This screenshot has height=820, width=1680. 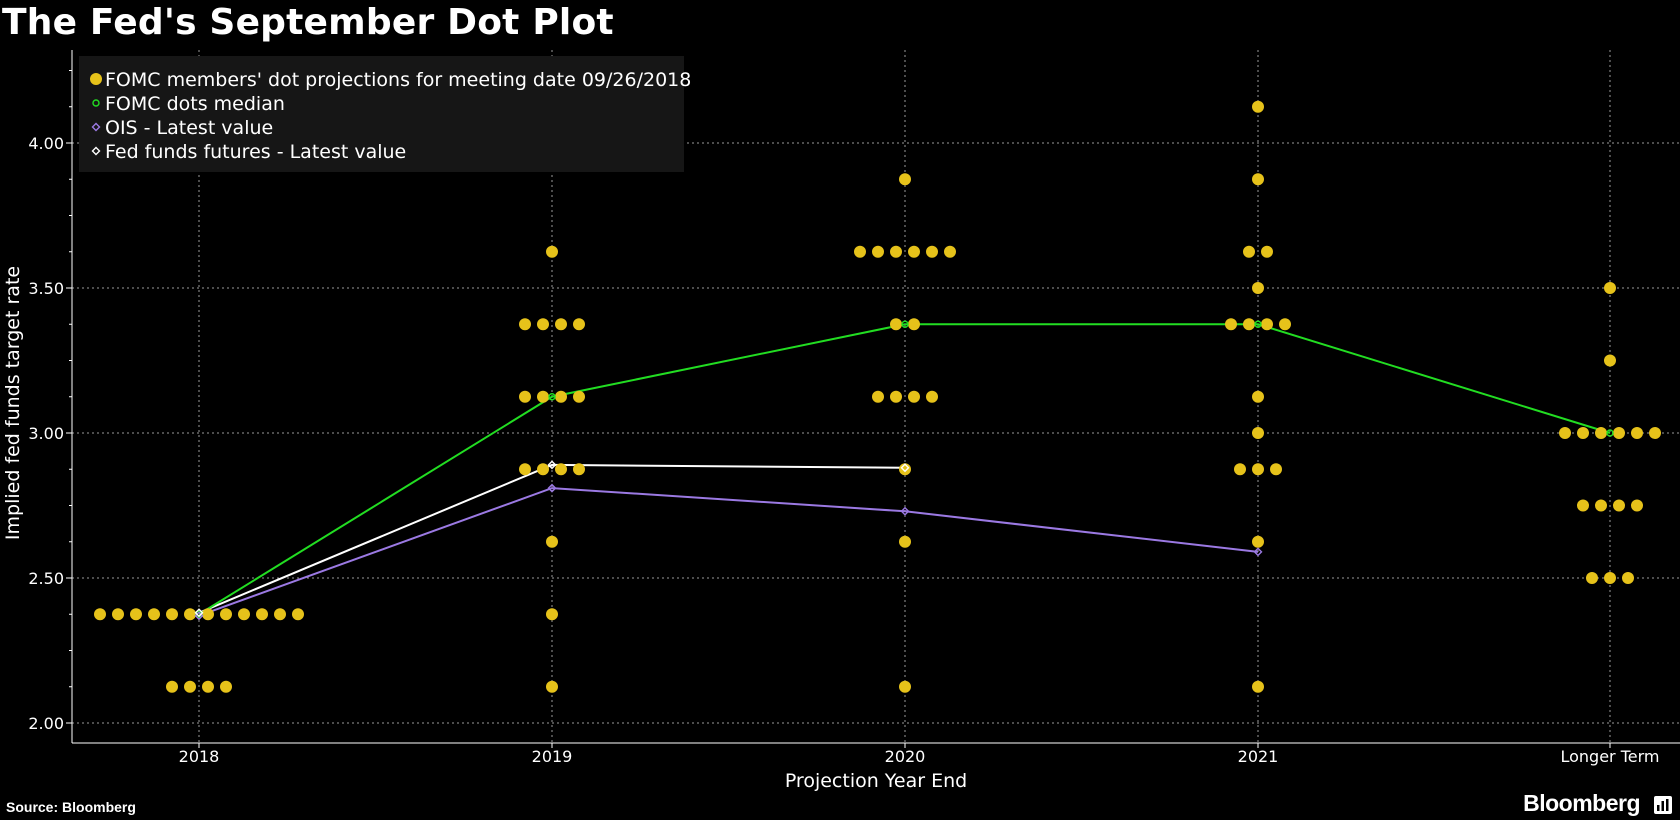 I want to click on legend-label: FOMC dots median, so click(x=195, y=104).